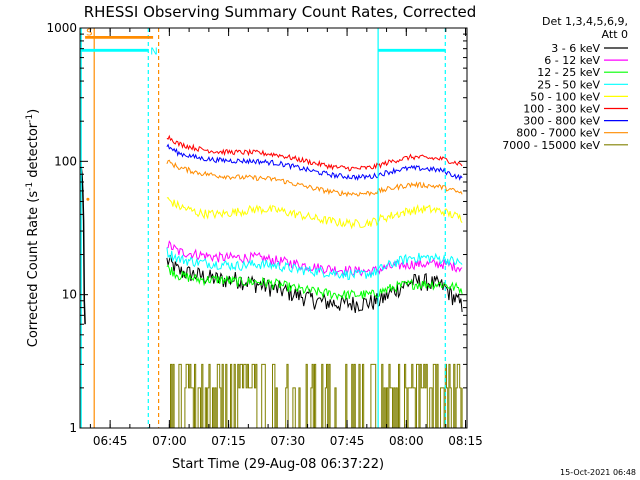 The width and height of the screenshot is (640, 480). I want to click on y-axis-label-part: Corrected Count Rate (s, so click(33, 269).